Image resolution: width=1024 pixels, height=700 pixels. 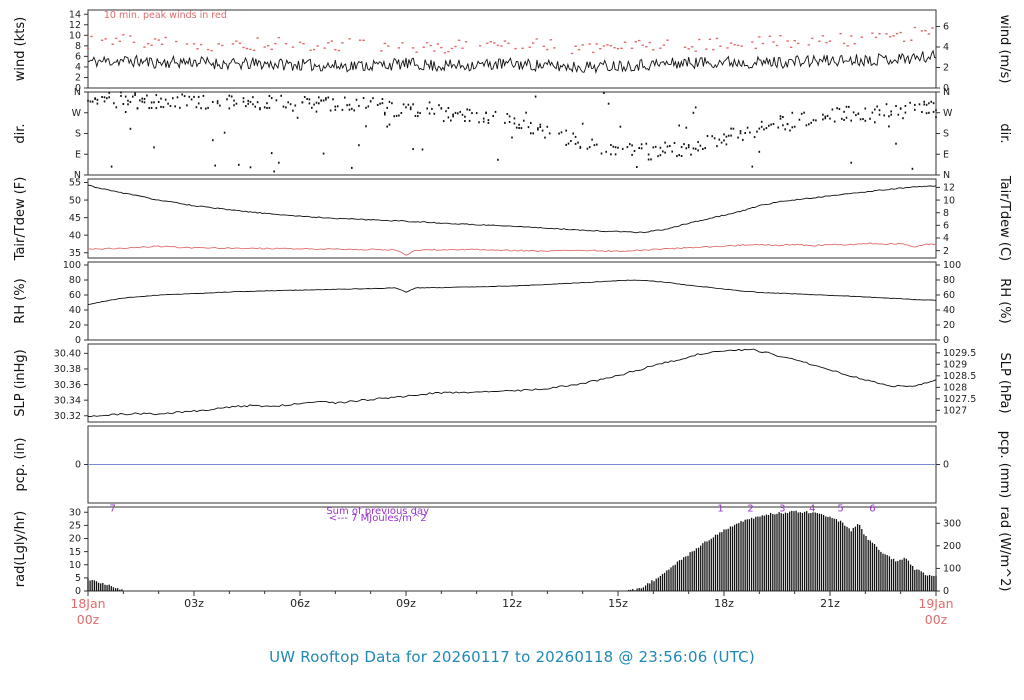 What do you see at coordinates (720, 509) in the screenshot?
I see `annotation: 1` at bounding box center [720, 509].